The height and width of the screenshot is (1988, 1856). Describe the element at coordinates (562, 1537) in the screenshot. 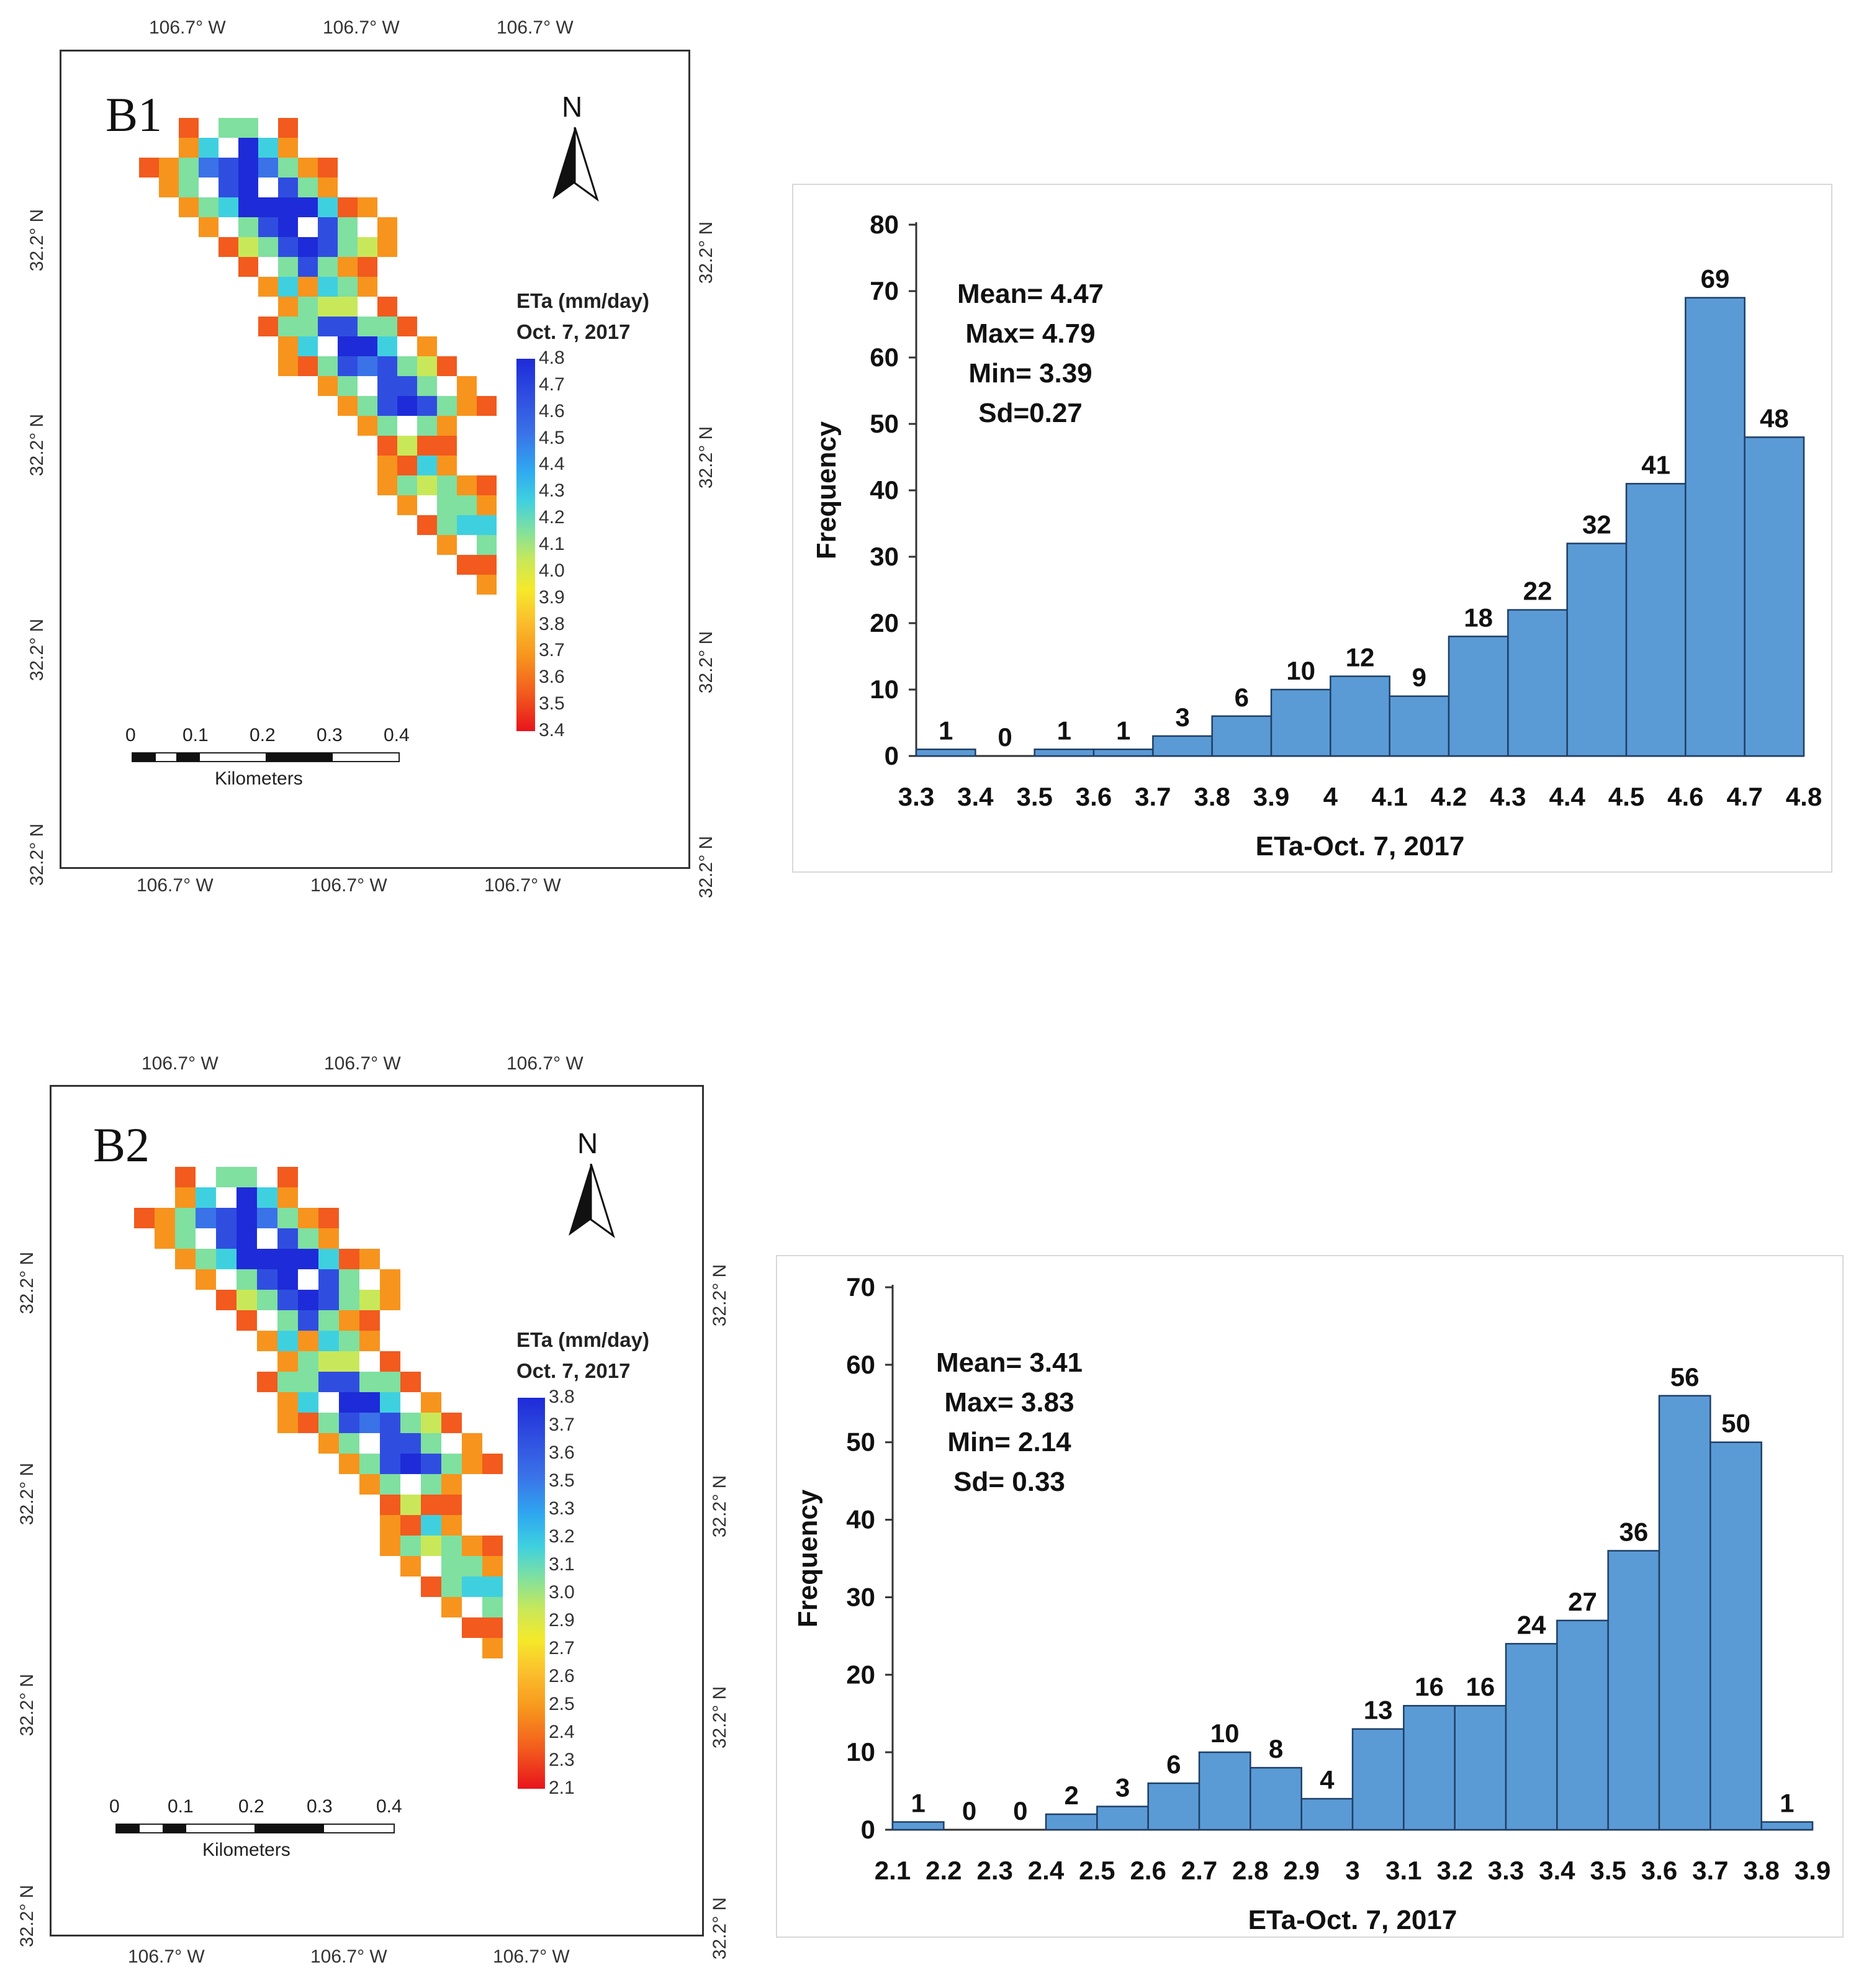

I see `legend-tick-label: 3.2` at that location.